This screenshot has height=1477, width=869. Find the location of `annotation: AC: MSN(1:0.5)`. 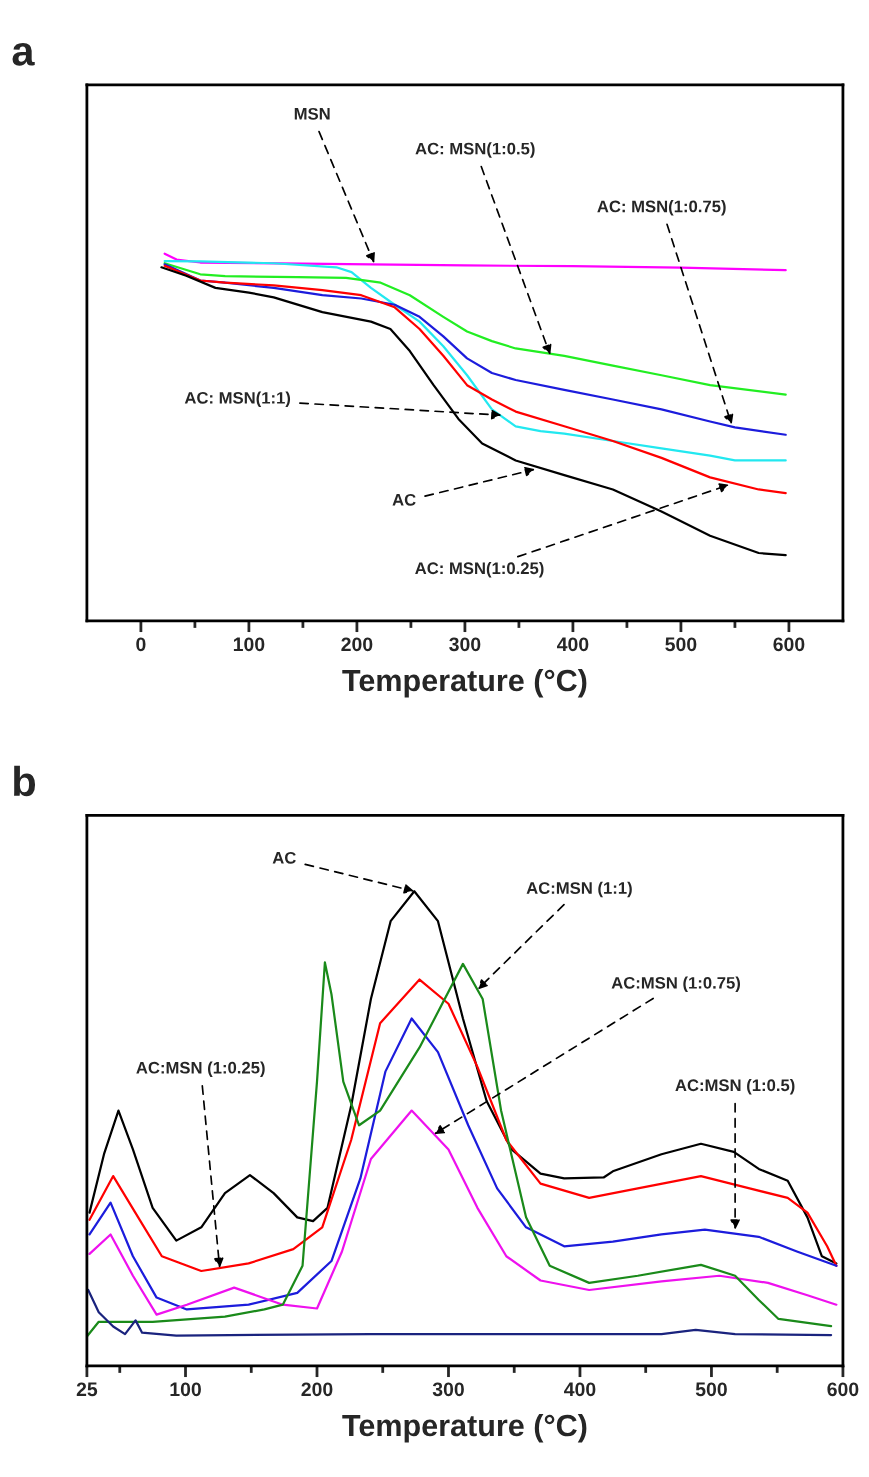

annotation: AC: MSN(1:0.5) is located at coordinates (475, 150).